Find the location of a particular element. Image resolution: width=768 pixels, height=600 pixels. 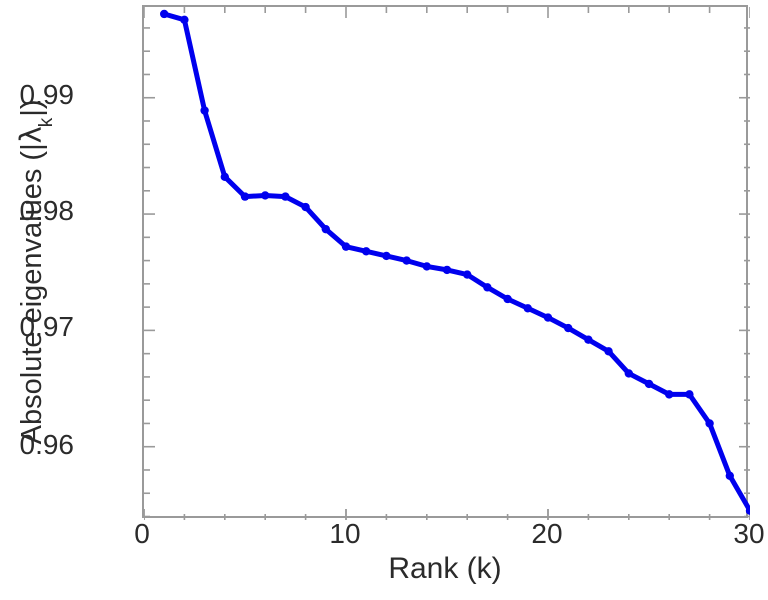

y-tick-label-3: 0.96 is located at coordinates (47, 444).